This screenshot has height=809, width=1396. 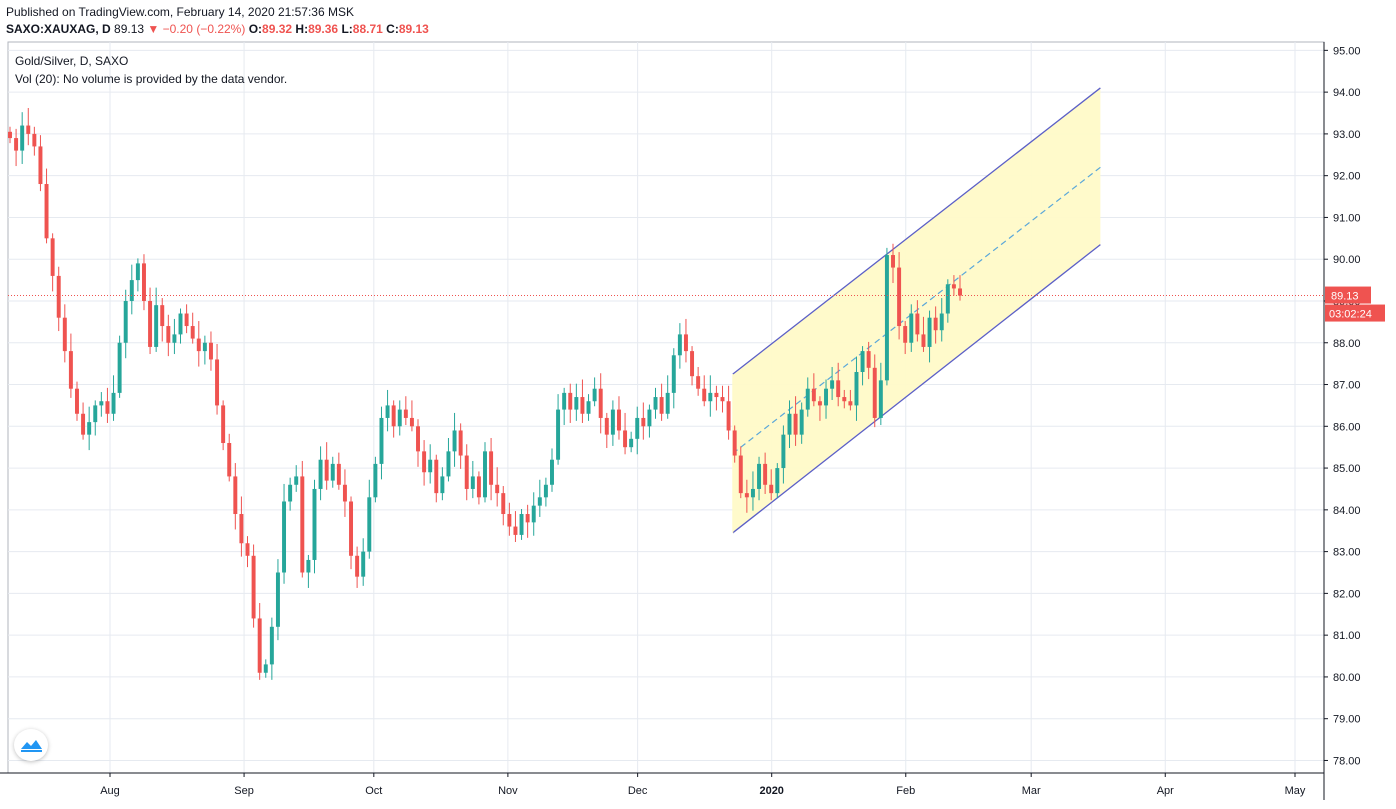 What do you see at coordinates (1355, 313) in the screenshot?
I see `countdown-box` at bounding box center [1355, 313].